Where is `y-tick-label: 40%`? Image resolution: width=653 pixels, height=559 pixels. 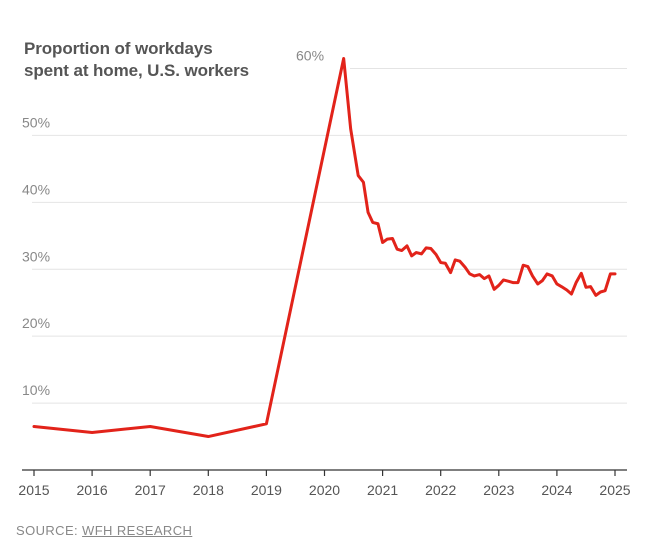 y-tick-label: 40% is located at coordinates (36, 189).